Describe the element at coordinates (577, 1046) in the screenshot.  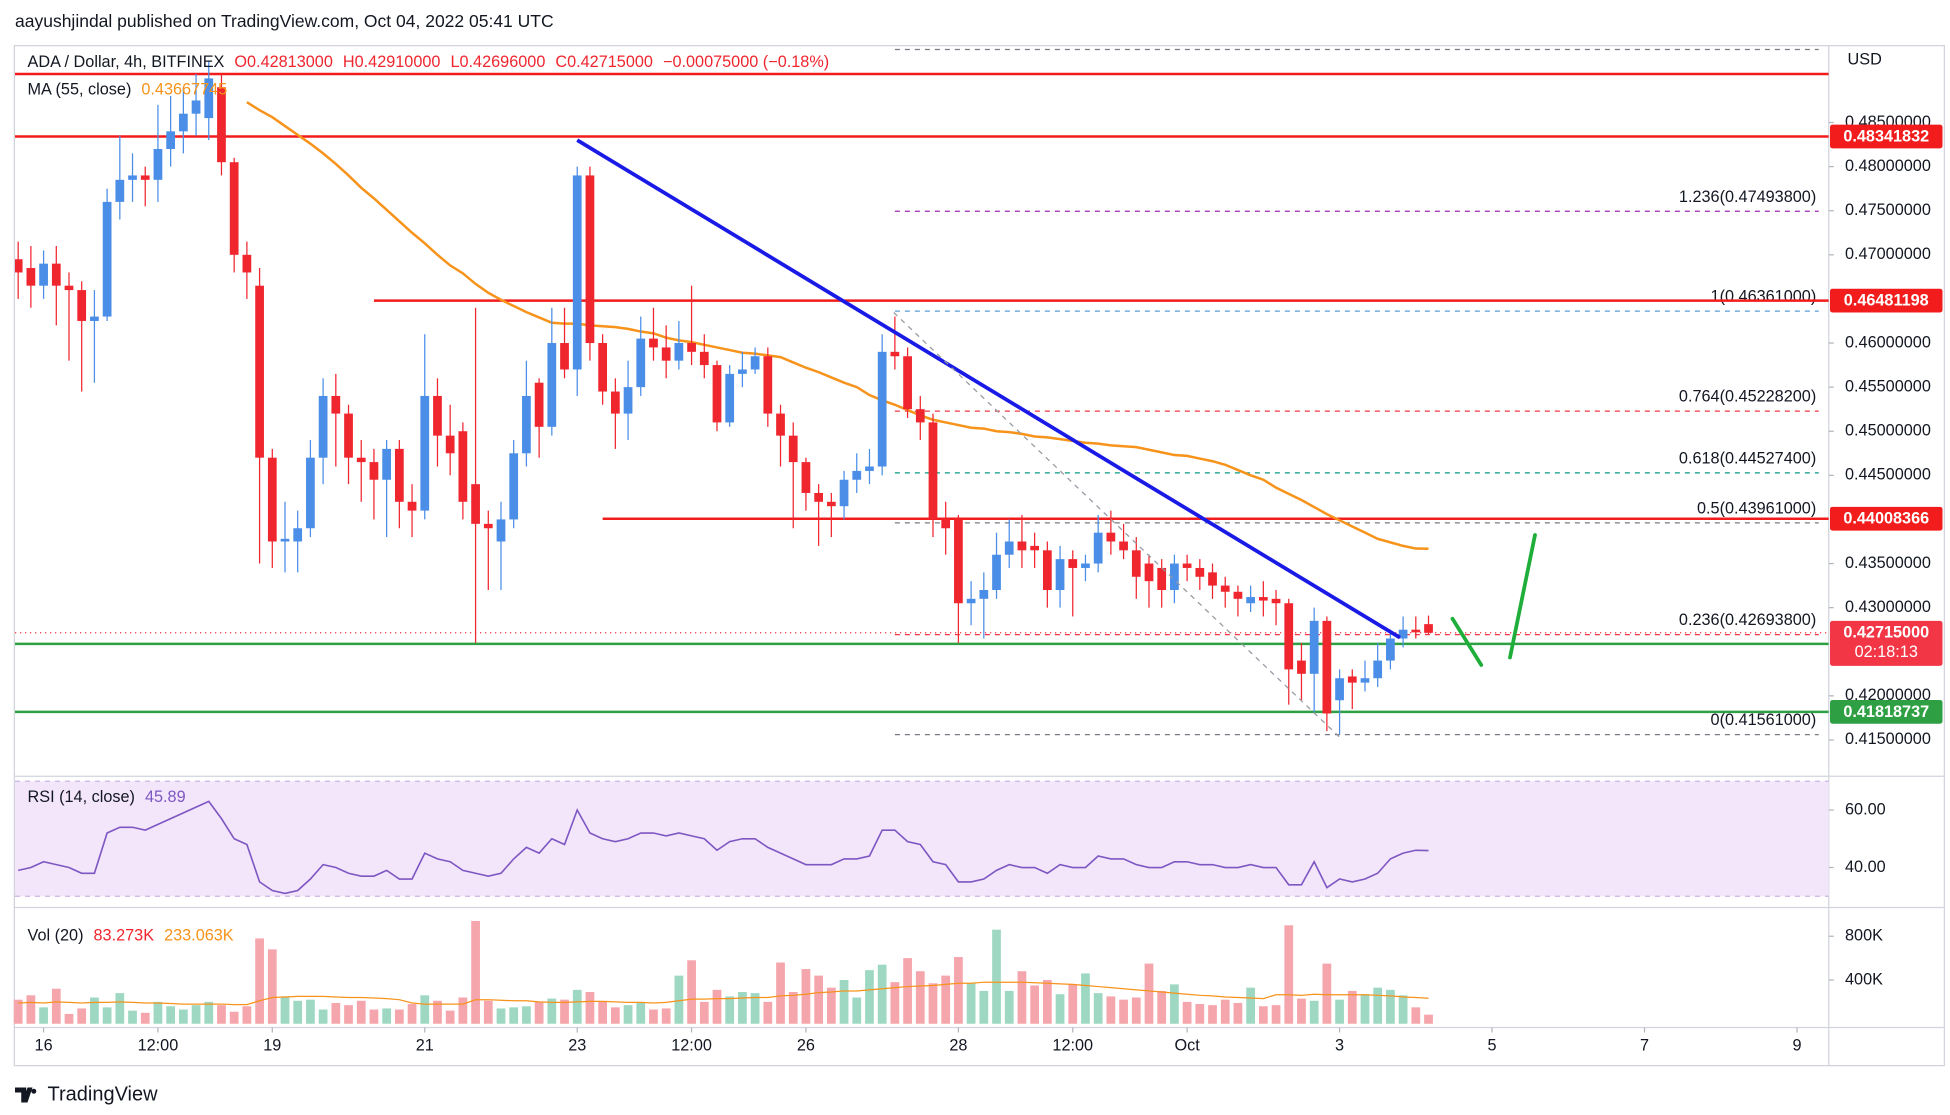
I see `x-tick-label: 23` at that location.